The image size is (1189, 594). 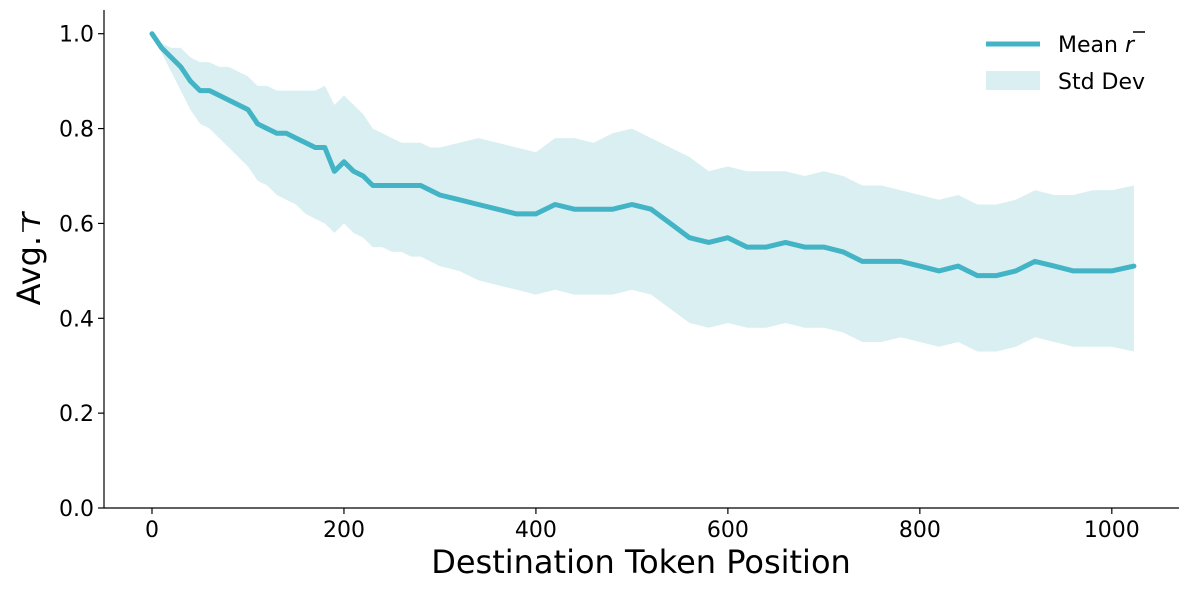 I want to click on y-axis-label-symbol: r, so click(x=29, y=218).